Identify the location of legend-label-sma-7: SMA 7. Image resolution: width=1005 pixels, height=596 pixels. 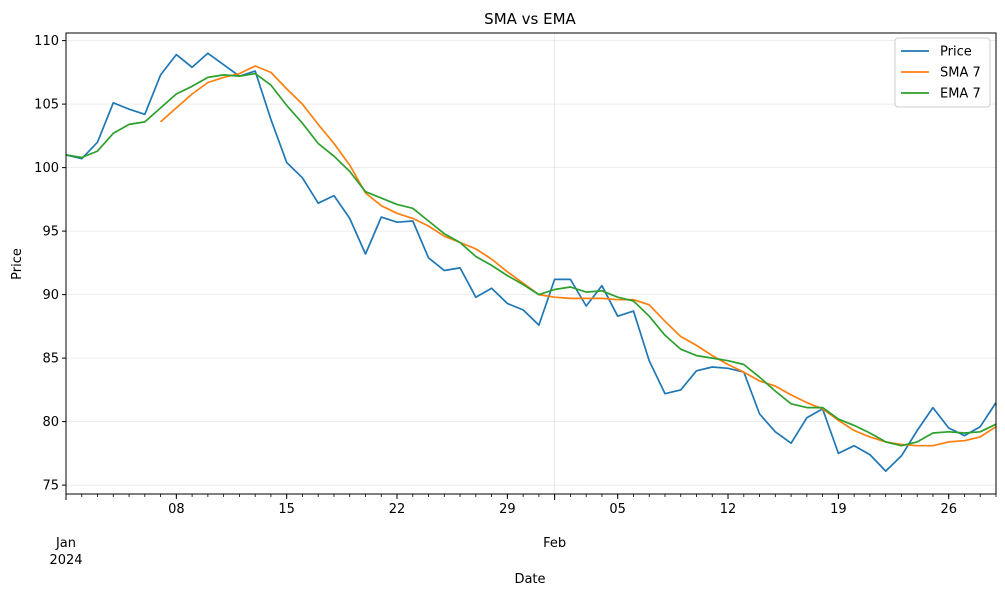
(960, 73).